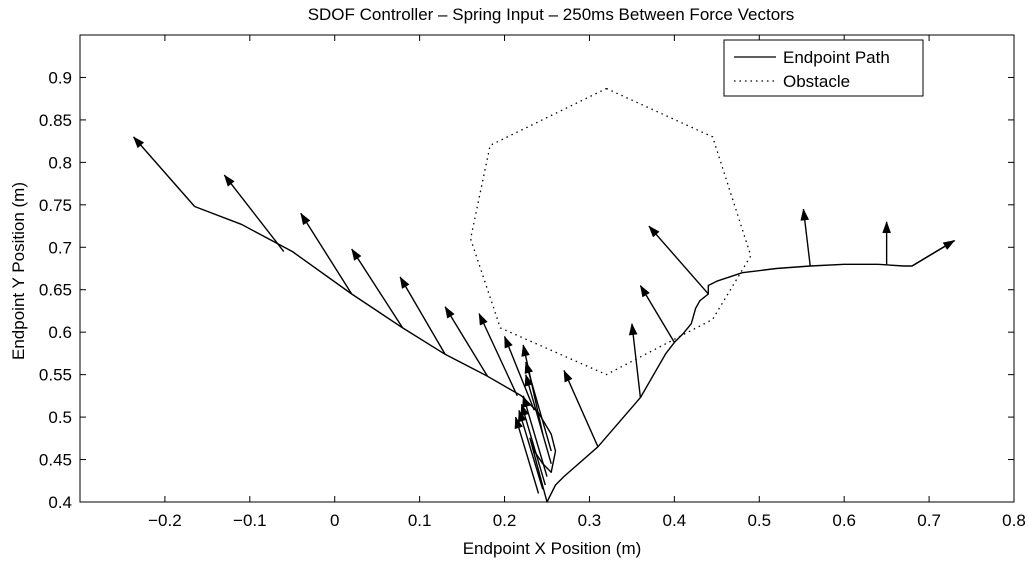 Image resolution: width=1028 pixels, height=564 pixels. What do you see at coordinates (60, 162) in the screenshot?
I see `y-tick-label: 0.8` at bounding box center [60, 162].